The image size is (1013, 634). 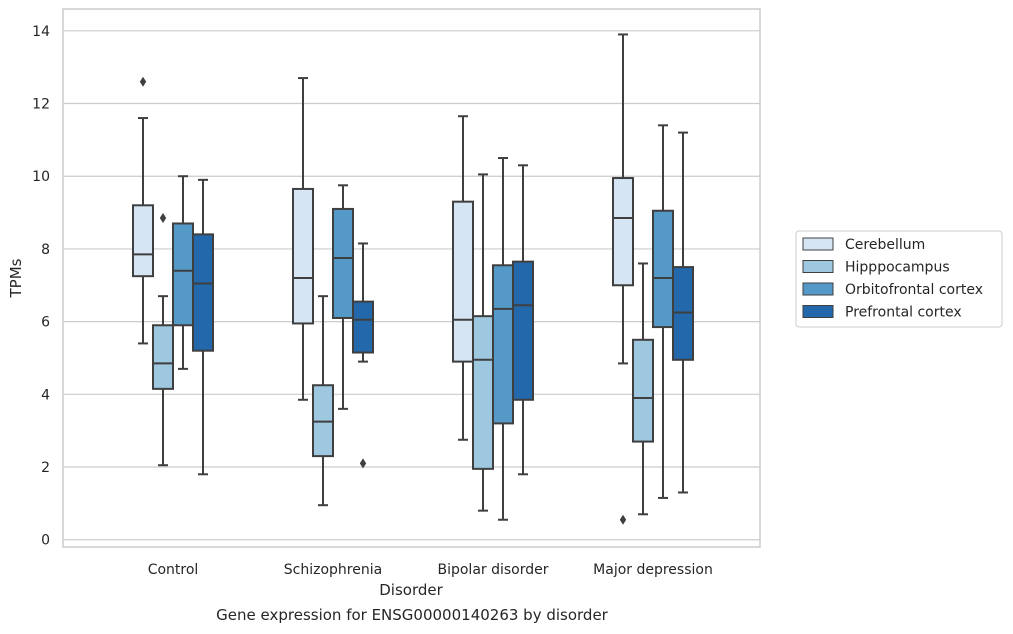 I want to click on y-tick-label: 4, so click(x=45, y=395).